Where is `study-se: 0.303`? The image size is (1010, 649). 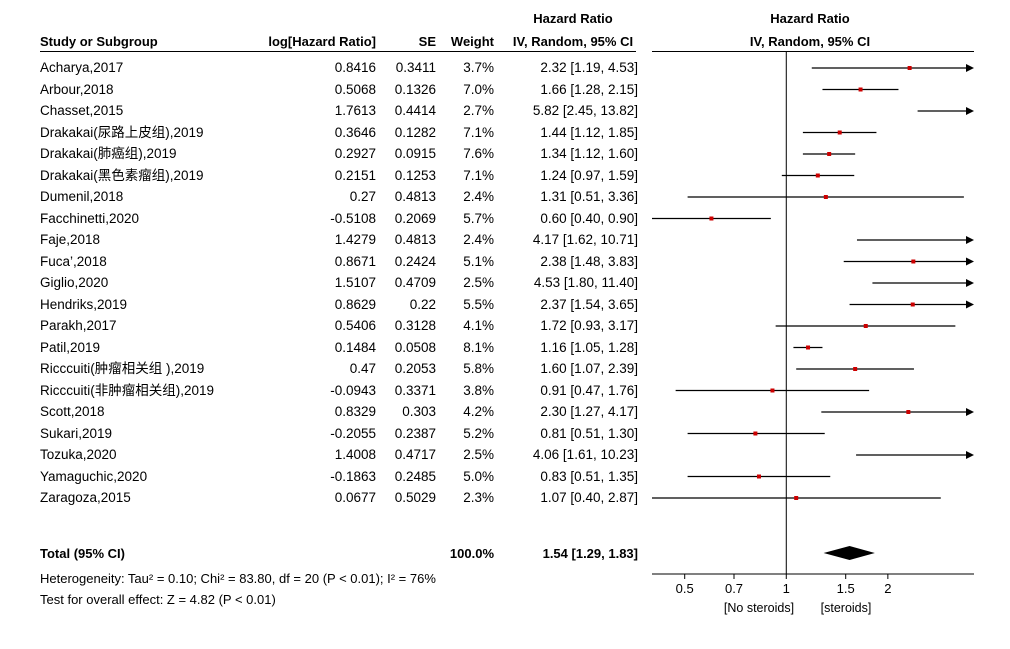
study-se: 0.303 is located at coordinates (419, 411).